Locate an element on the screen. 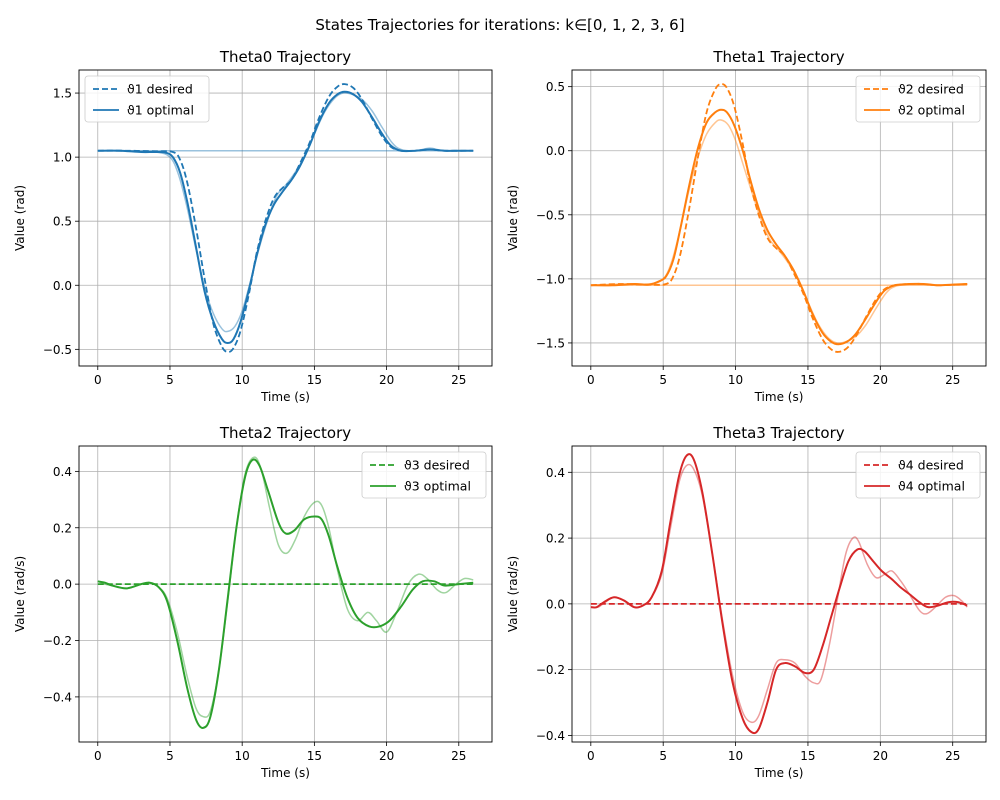 Image resolution: width=1000 pixels, height=800 pixels. y-tick-label-4: 1.5 is located at coordinates (62, 94).